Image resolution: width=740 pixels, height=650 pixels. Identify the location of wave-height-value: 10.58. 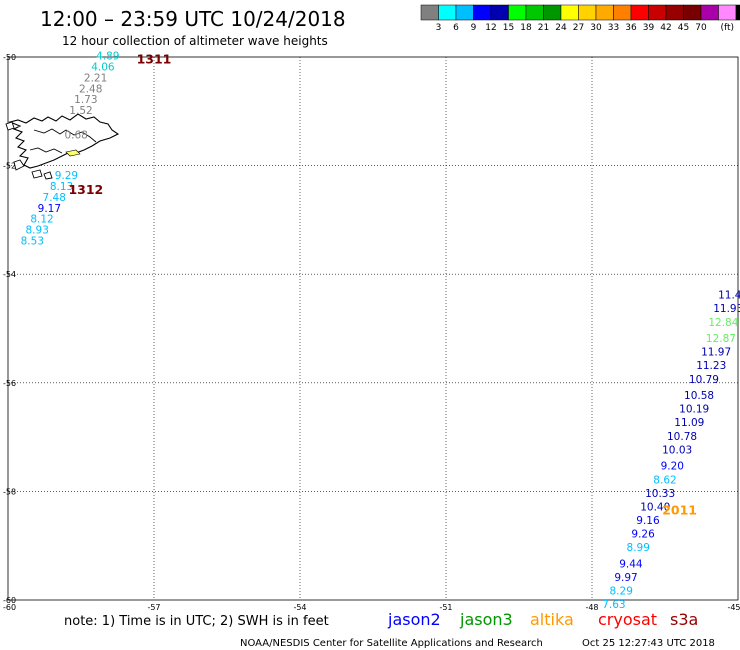
(699, 396).